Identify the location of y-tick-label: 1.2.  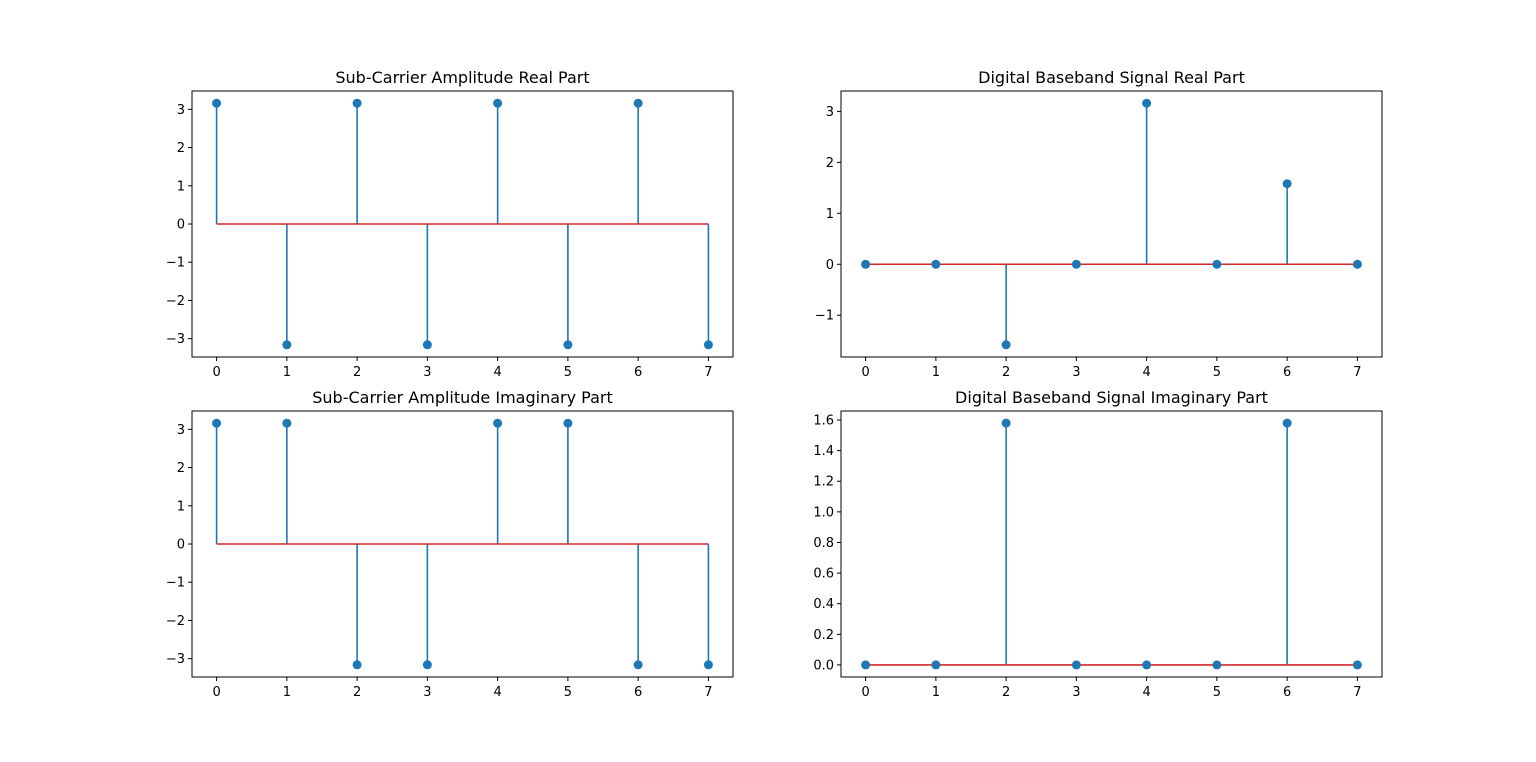
(823, 482).